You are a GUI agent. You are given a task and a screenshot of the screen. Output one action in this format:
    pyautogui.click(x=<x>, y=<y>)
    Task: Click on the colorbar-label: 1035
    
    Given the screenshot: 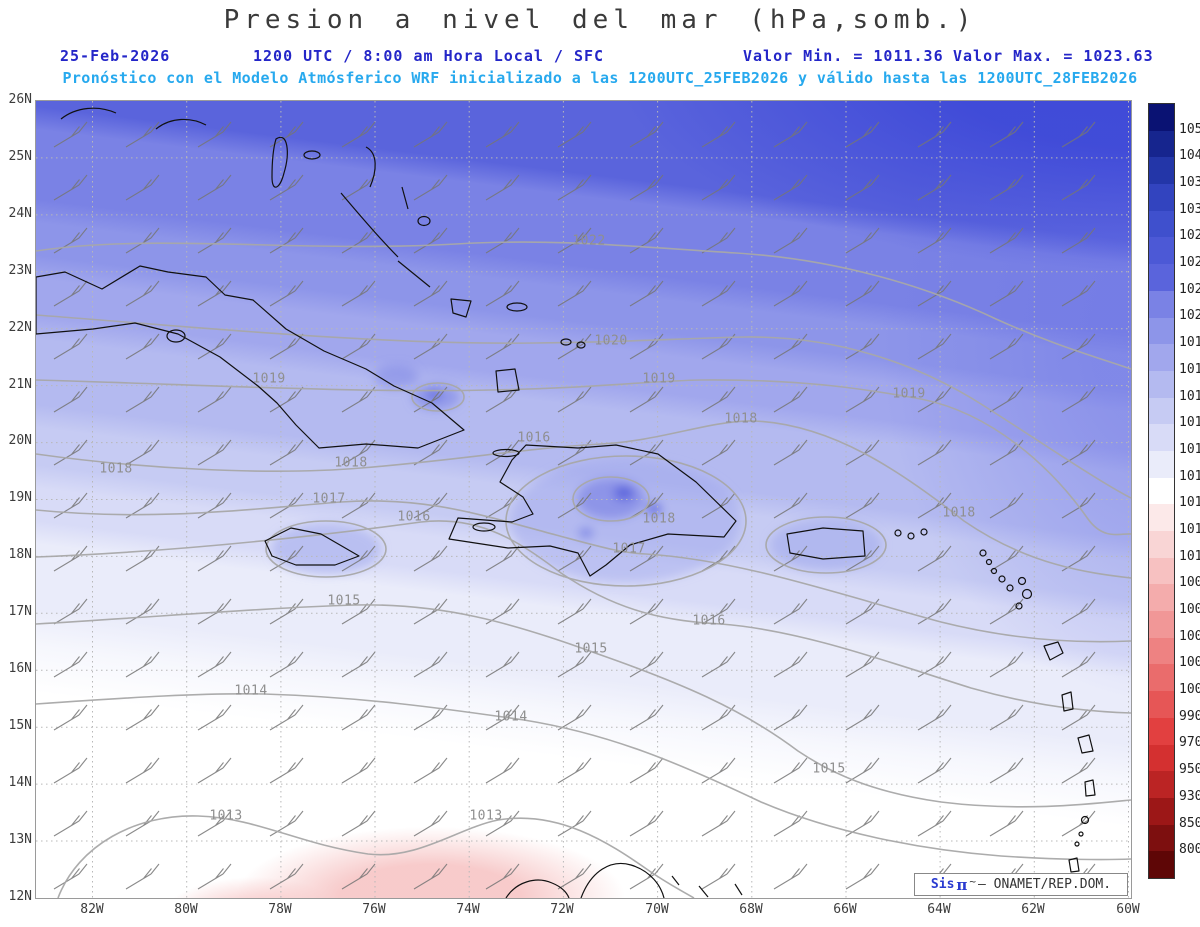 What is the action you would take?
    pyautogui.click(x=1189, y=182)
    